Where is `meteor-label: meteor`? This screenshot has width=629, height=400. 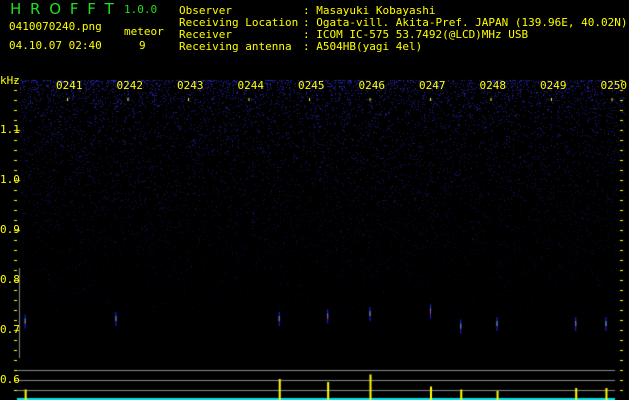 meteor-label: meteor is located at coordinates (144, 31).